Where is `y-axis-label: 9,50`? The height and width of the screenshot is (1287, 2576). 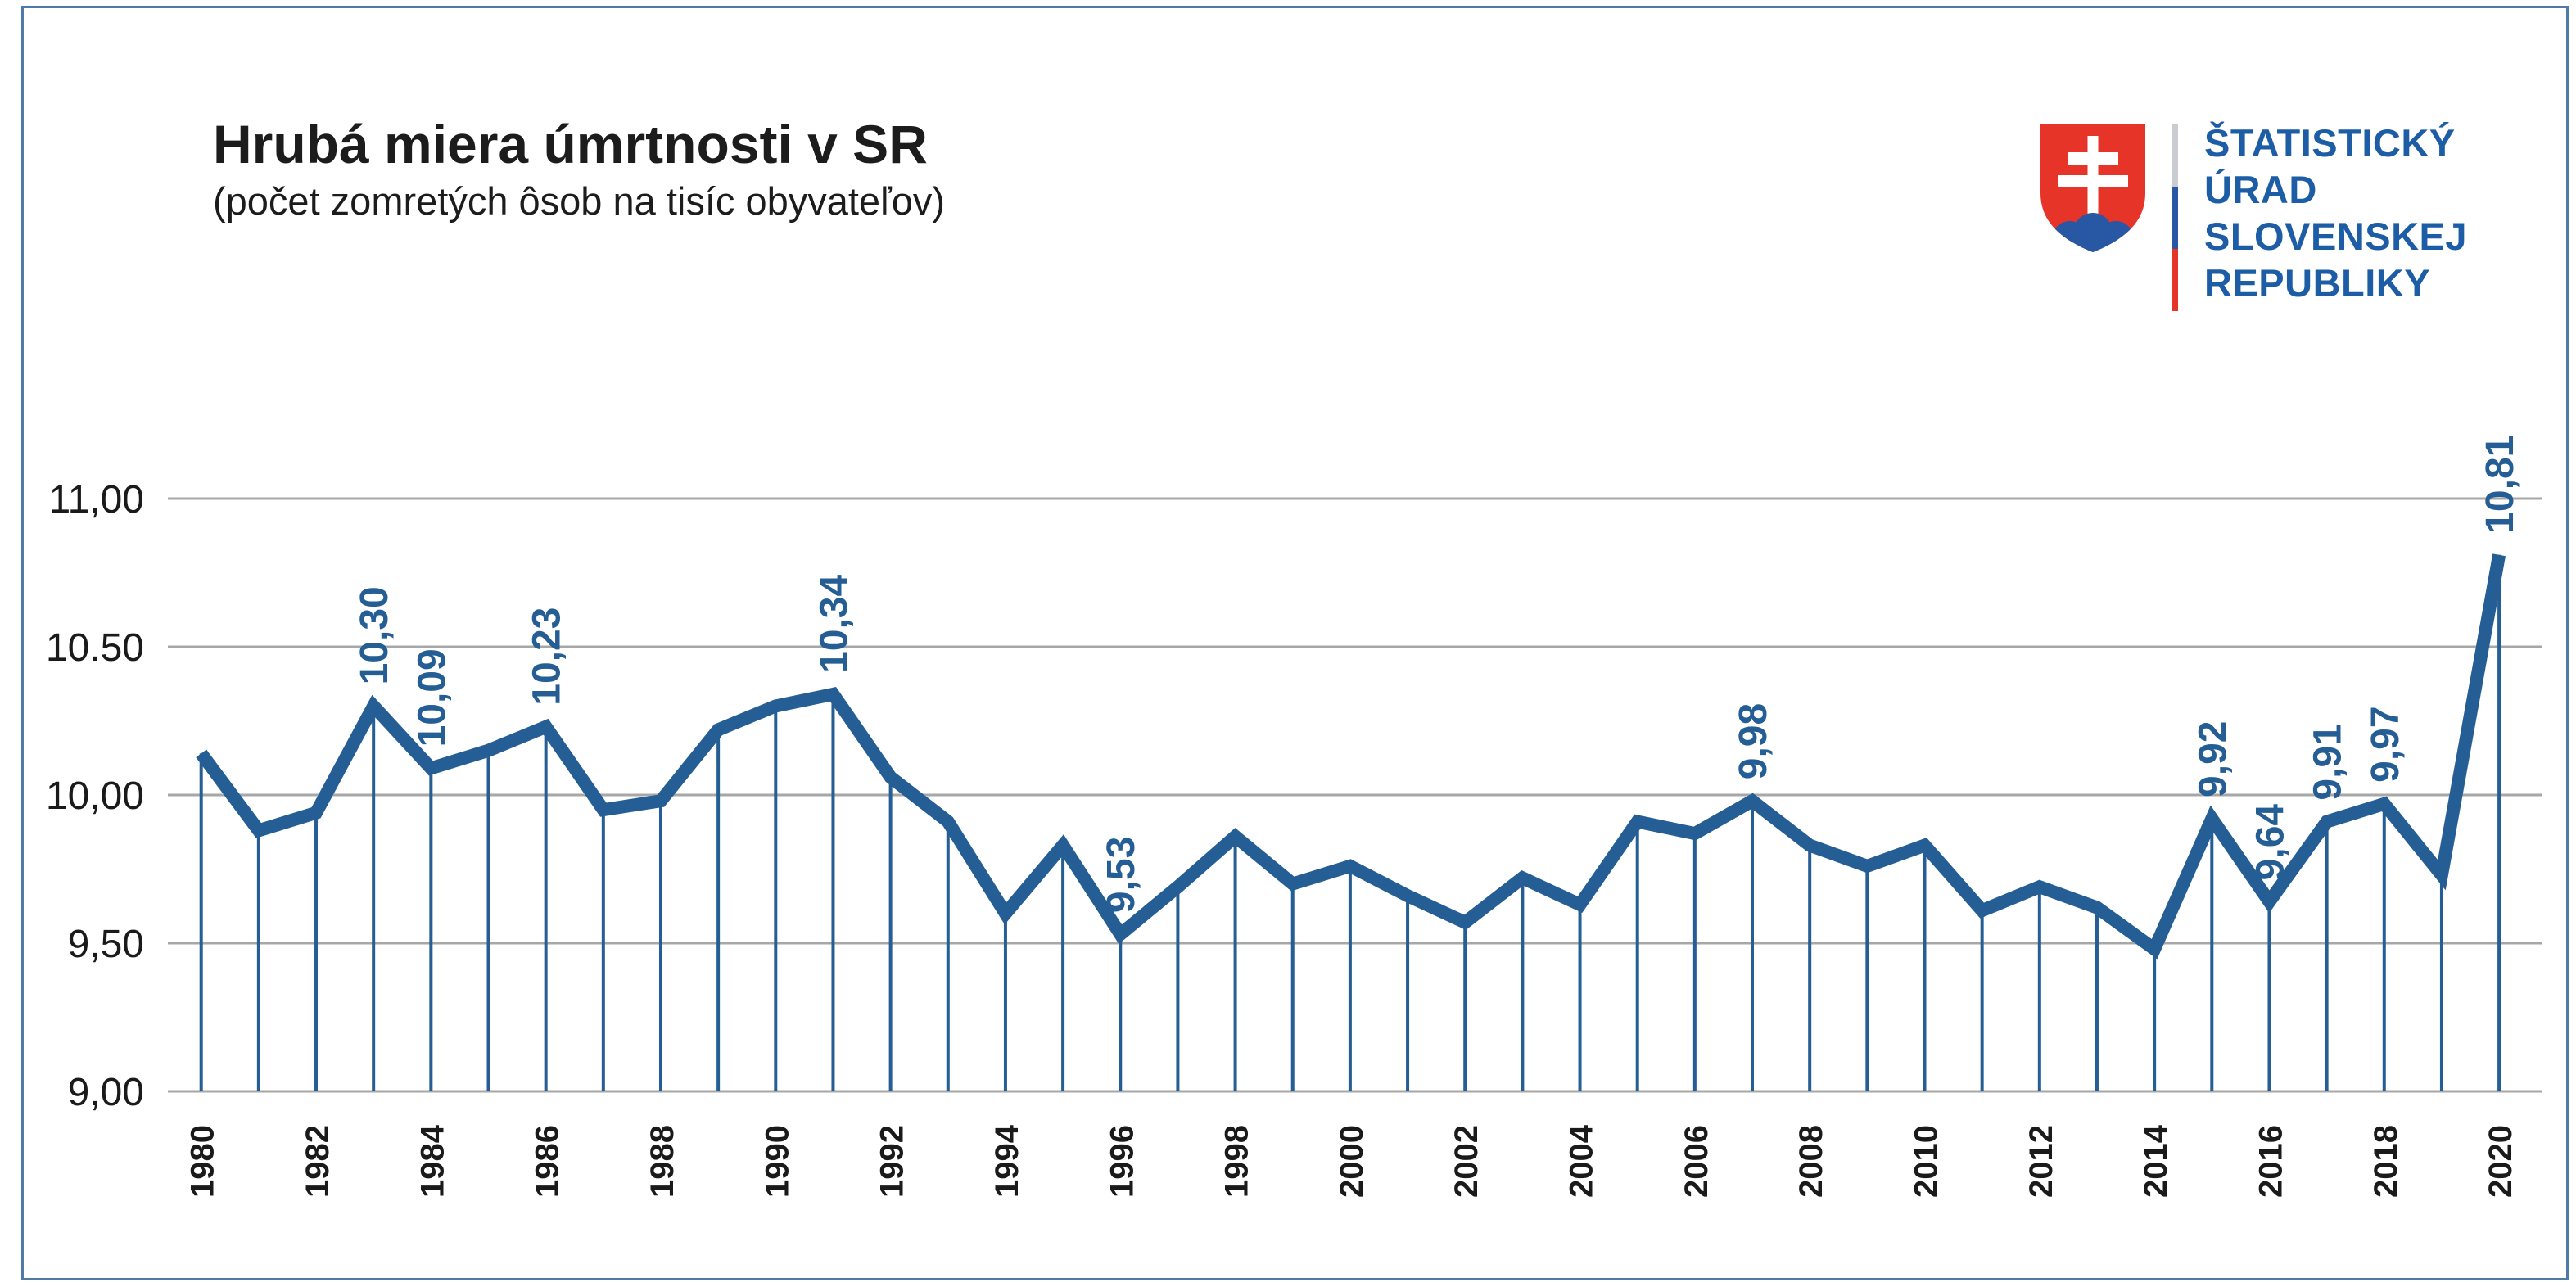 y-axis-label: 9,50 is located at coordinates (106, 944).